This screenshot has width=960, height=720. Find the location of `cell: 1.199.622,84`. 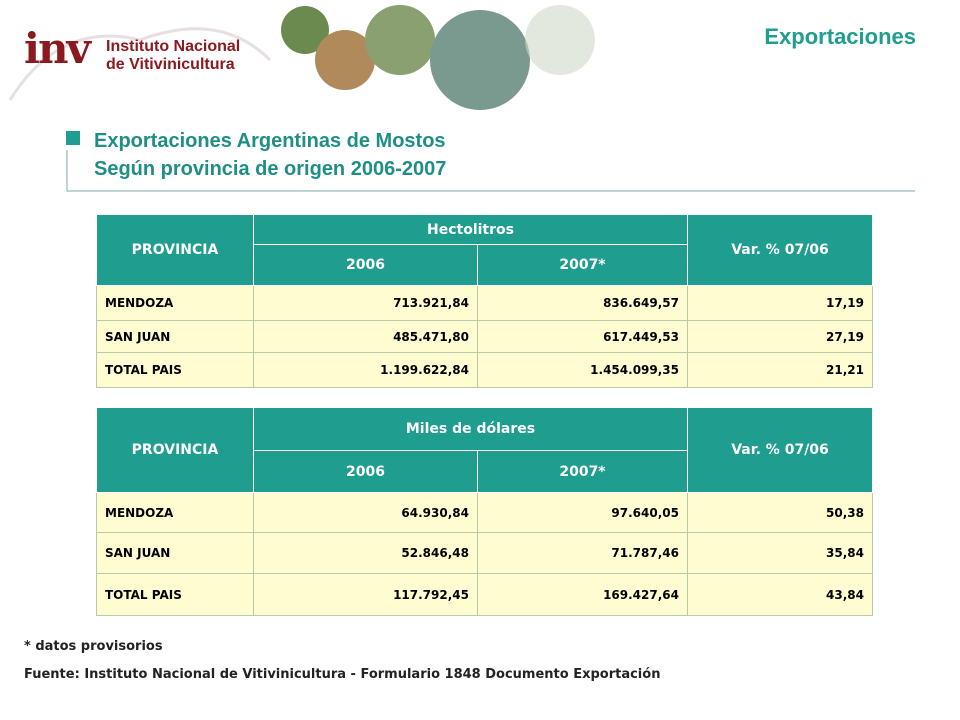

cell: 1.199.622,84 is located at coordinates (365, 370).